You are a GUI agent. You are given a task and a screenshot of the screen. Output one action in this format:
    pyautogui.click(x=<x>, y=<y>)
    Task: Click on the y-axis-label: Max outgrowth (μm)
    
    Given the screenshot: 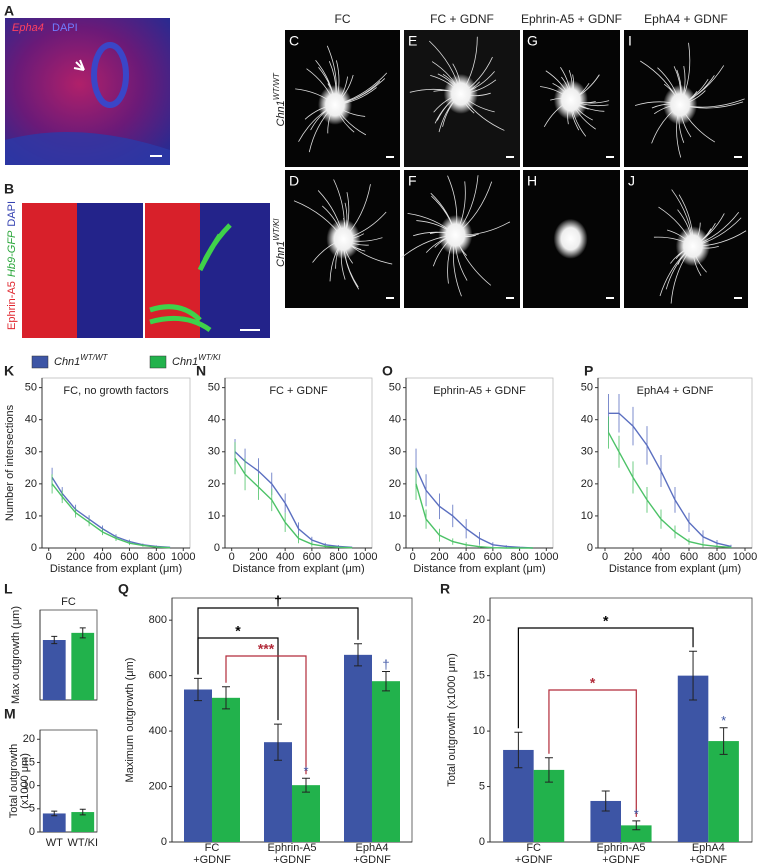 What is the action you would take?
    pyautogui.click(x=16, y=655)
    